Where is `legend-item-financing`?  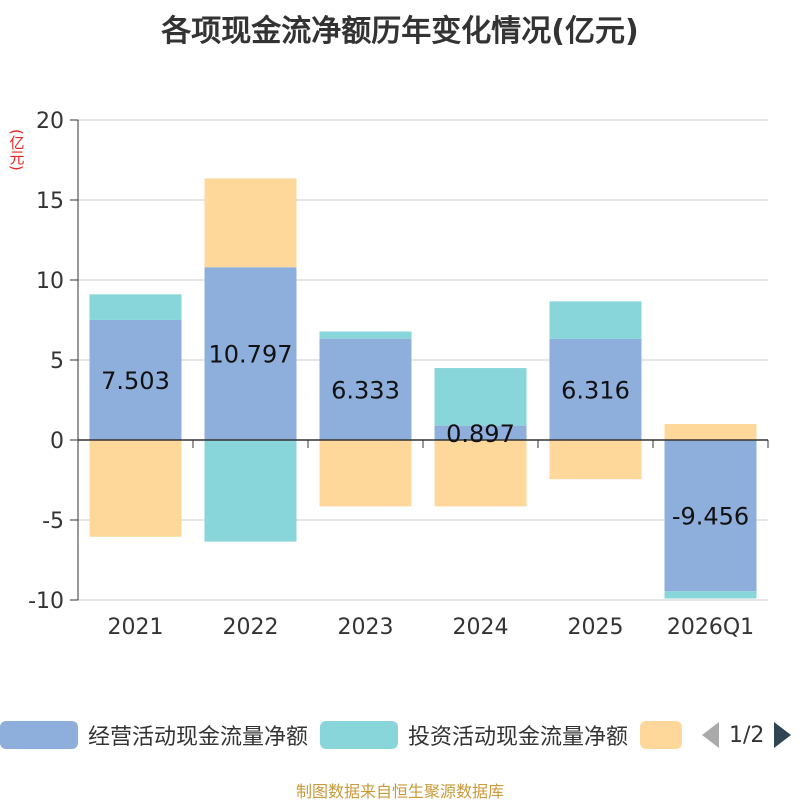
legend-item-financing is located at coordinates (661, 735).